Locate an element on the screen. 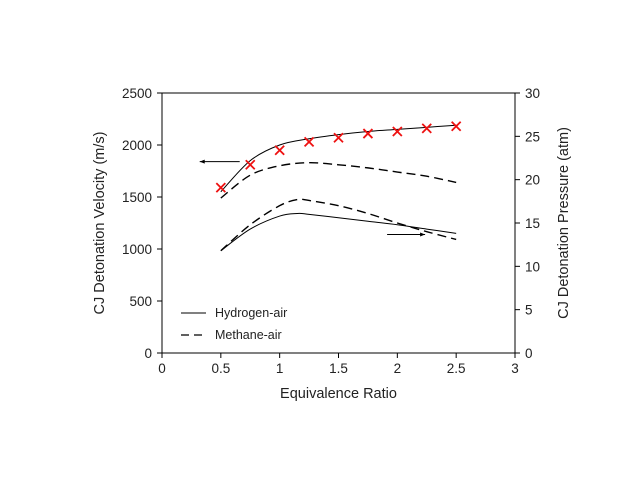 This screenshot has height=480, width=640. y-right-tick-label: 25 is located at coordinates (532, 136).